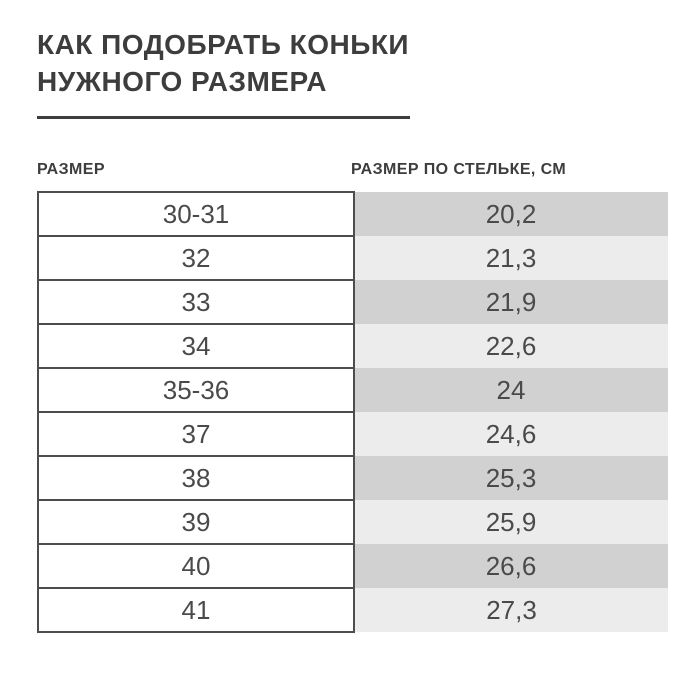 The width and height of the screenshot is (700, 700). I want to click on title-underline, so click(223, 117).